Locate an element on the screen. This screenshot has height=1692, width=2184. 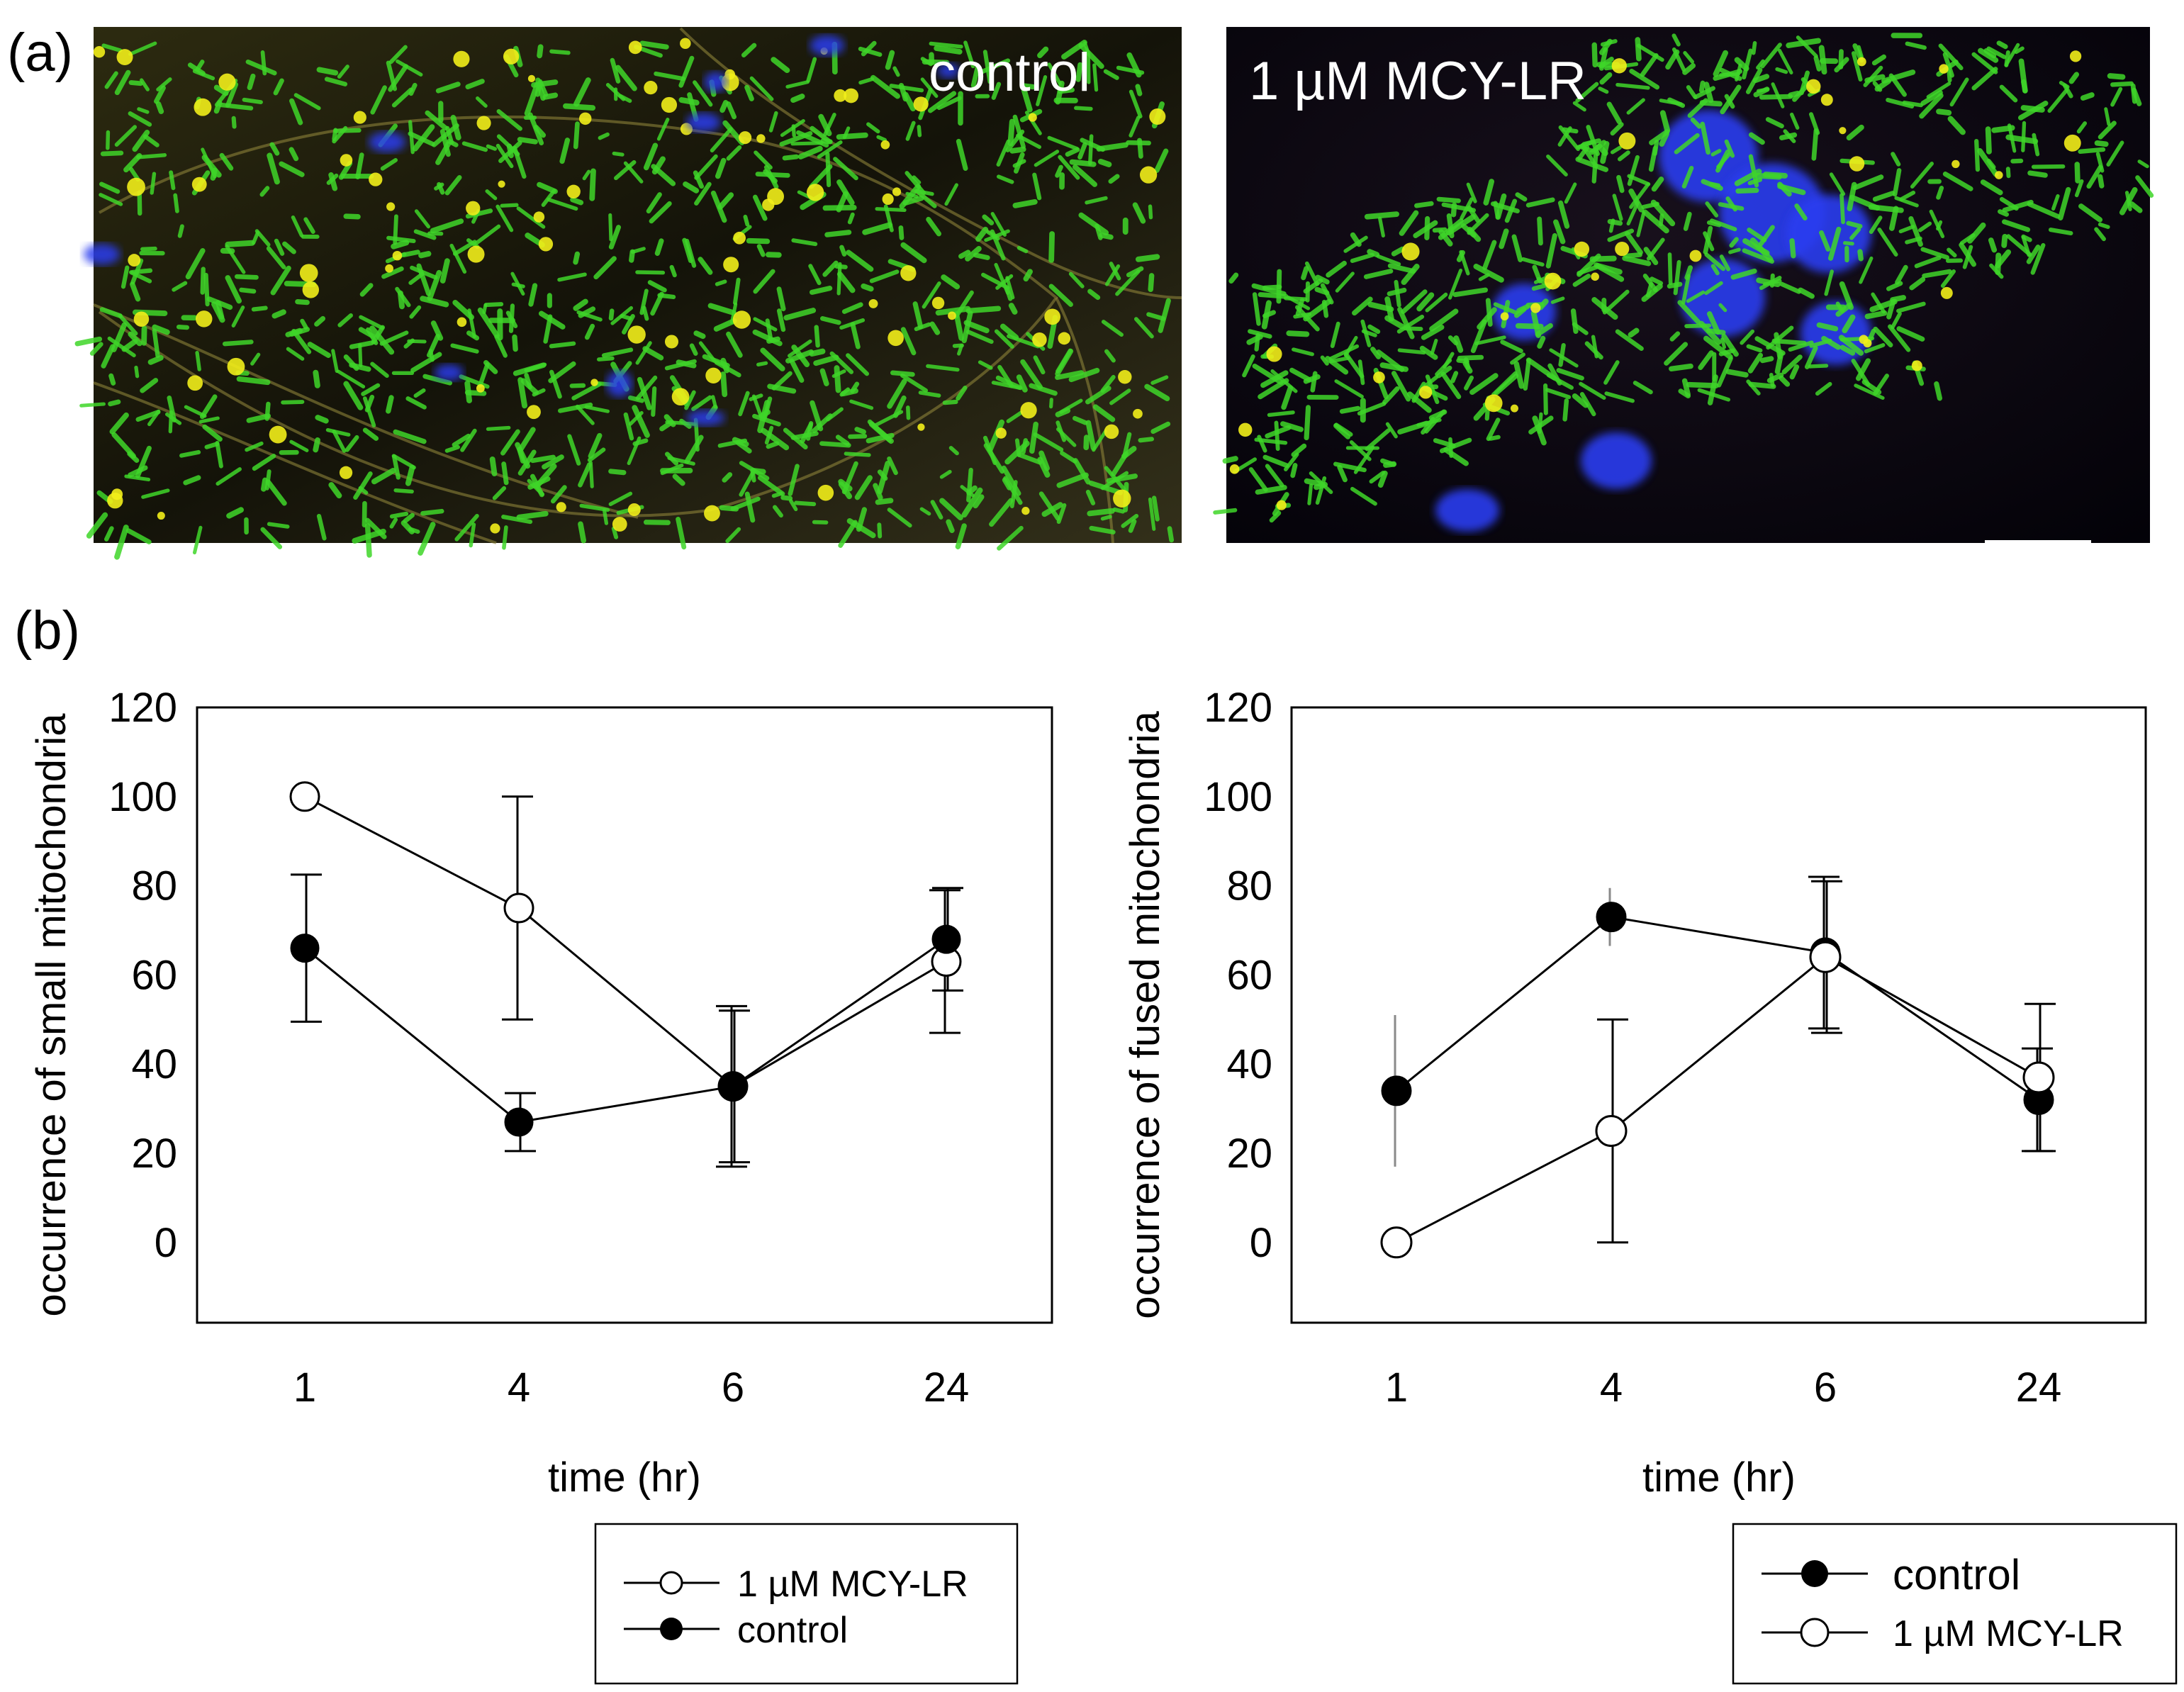
legend: 1 µM MCY-LR control is located at coordinates (807, 1604).